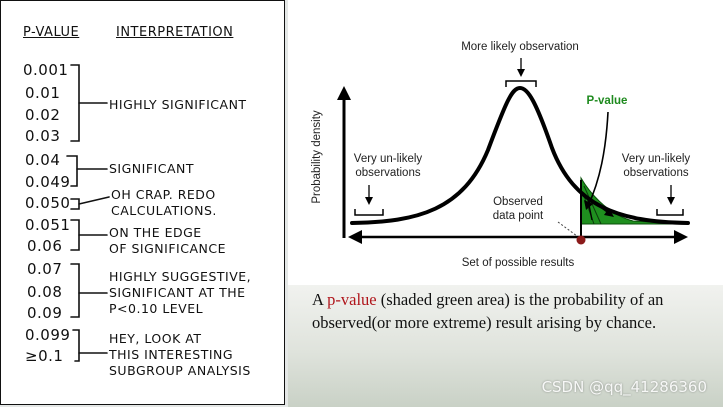  I want to click on pvalue-item: 0.01, so click(43, 93).